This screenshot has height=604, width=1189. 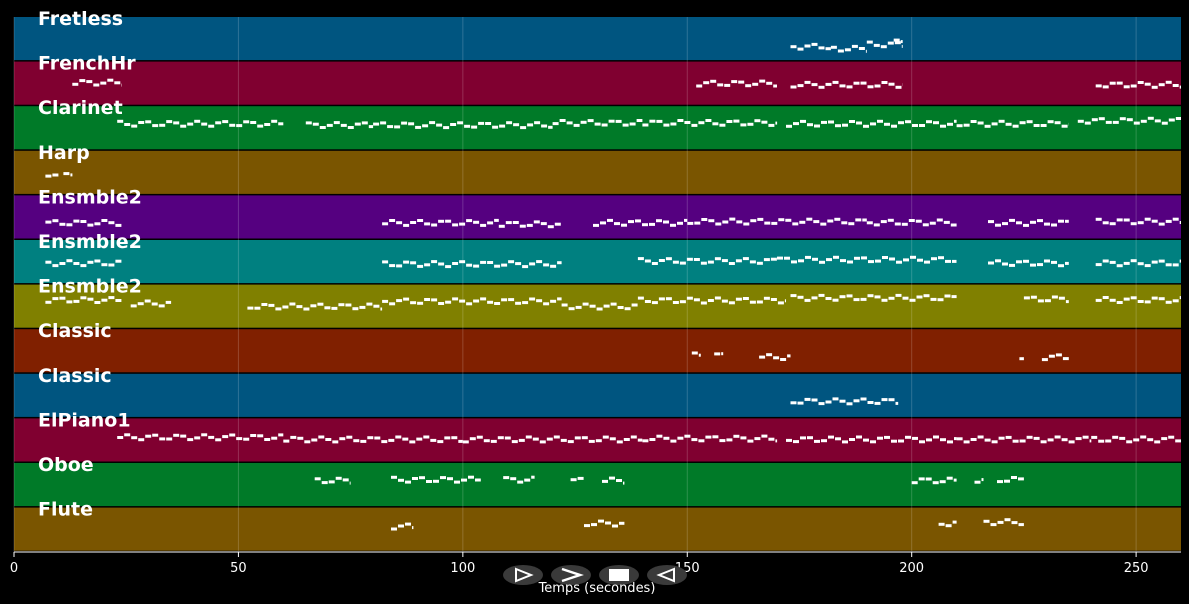 I want to click on back-button, so click(x=667, y=575).